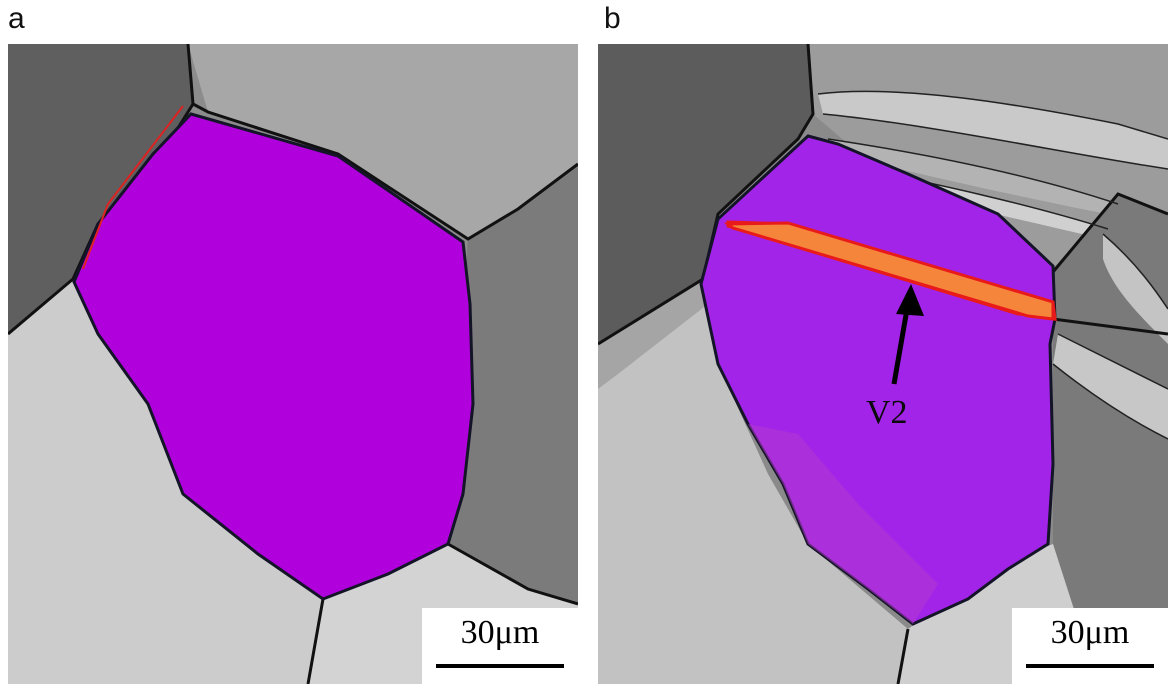 This screenshot has height=684, width=1168. Describe the element at coordinates (1090, 632) in the screenshot. I see `scale-bar-text-b: 30μm` at that location.